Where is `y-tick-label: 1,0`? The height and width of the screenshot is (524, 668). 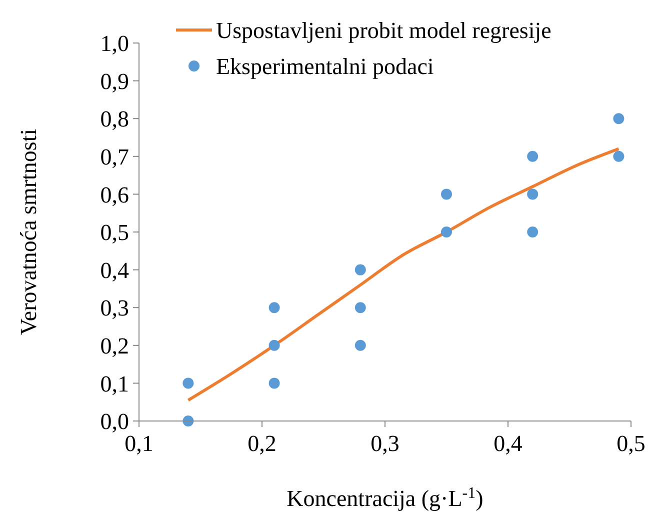
y-tick-label: 1,0 is located at coordinates (114, 43).